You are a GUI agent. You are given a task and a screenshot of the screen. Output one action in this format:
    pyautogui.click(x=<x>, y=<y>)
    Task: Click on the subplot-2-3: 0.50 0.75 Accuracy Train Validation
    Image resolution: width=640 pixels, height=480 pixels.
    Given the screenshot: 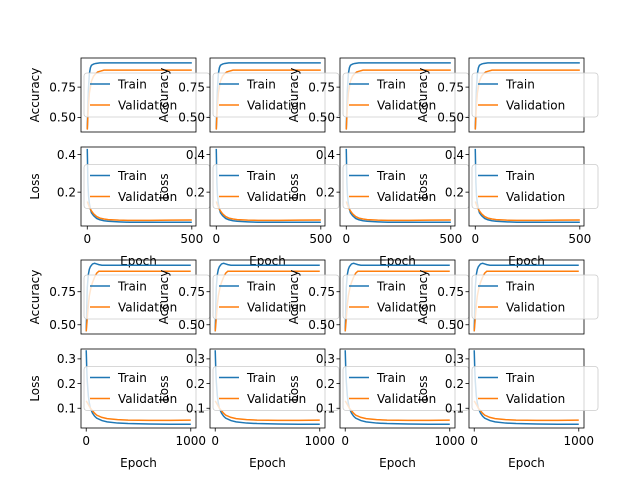 What is the action you would take?
    pyautogui.click(x=507, y=297)
    